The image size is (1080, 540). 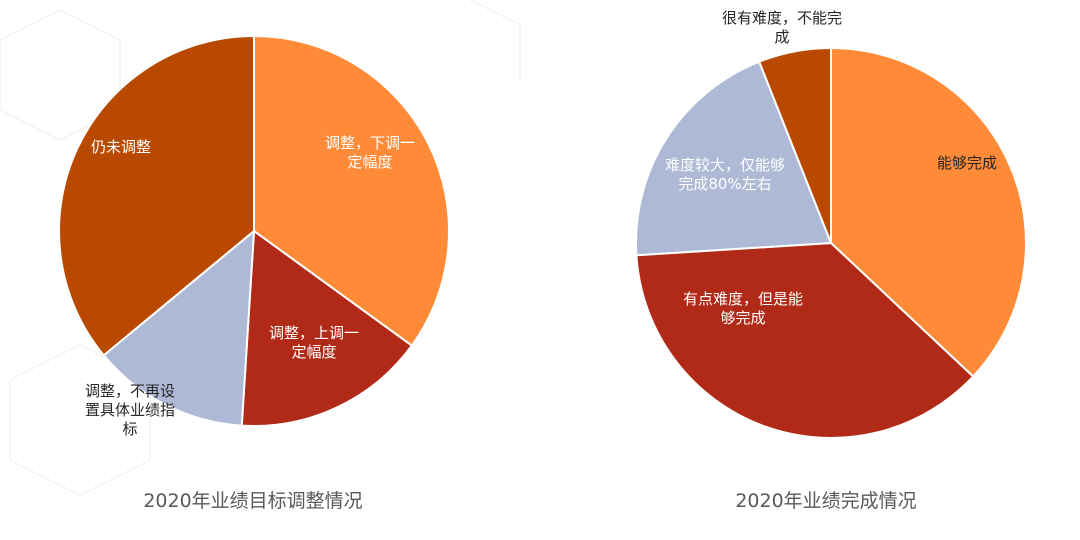 What do you see at coordinates (314, 342) in the screenshot?
I see `slice-label: 调整，上调一定幅度` at bounding box center [314, 342].